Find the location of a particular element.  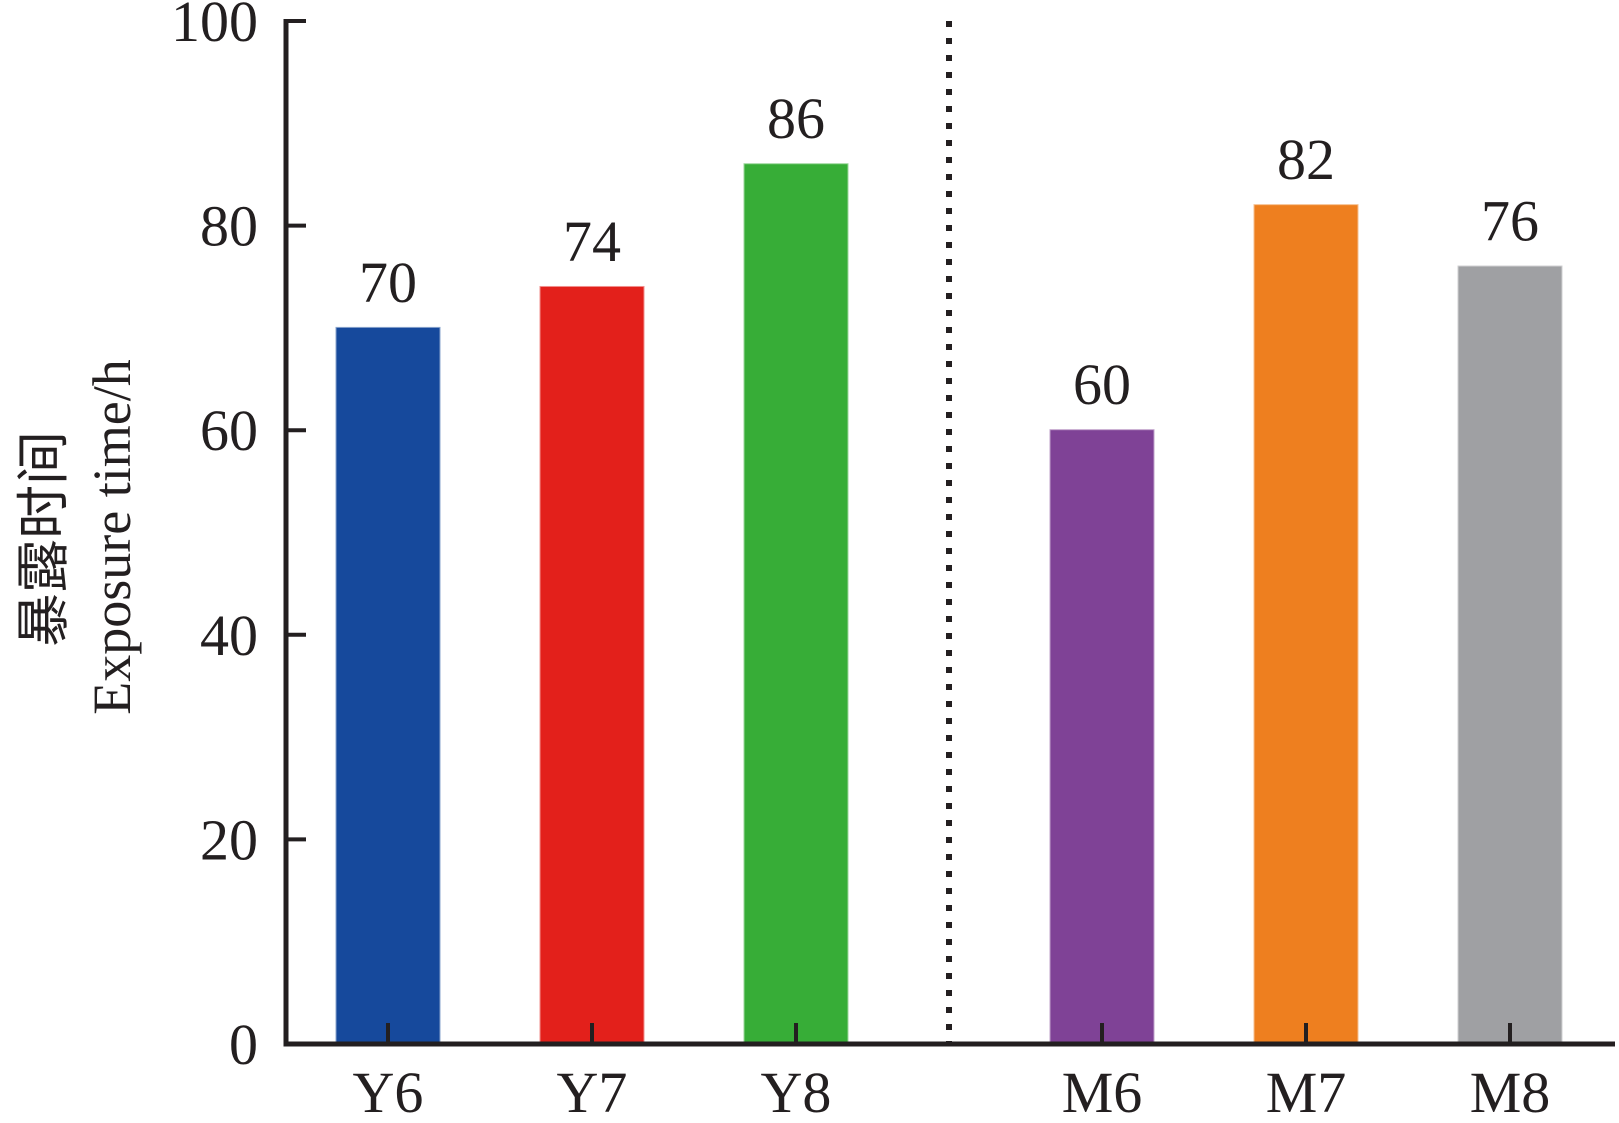

x-tick-label-m7: M7 is located at coordinates (1306, 1091).